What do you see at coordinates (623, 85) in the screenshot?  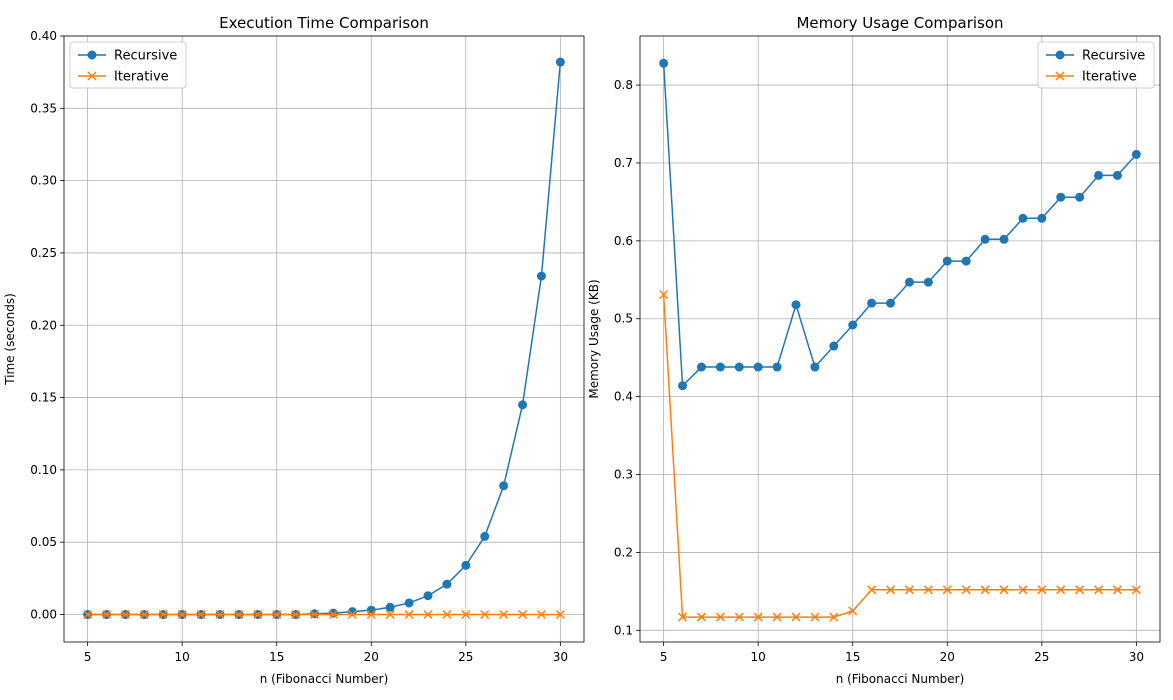 I see `y-tick-label: 0.8` at bounding box center [623, 85].